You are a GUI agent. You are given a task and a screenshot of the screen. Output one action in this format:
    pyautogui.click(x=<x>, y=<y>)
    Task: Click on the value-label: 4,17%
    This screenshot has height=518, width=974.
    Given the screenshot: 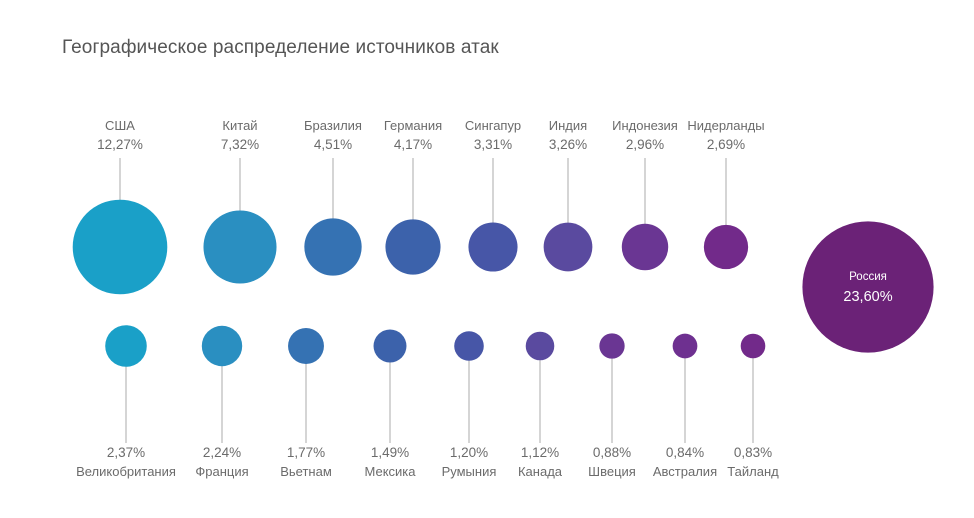 What is the action you would take?
    pyautogui.click(x=413, y=144)
    